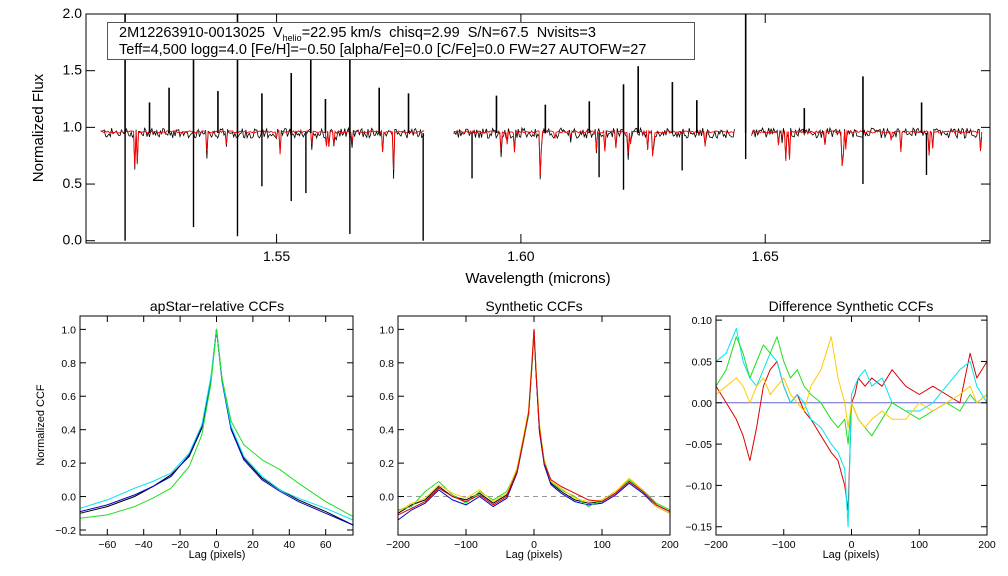  Describe the element at coordinates (534, 545) in the screenshot. I see `ccf-synthetic-x-tick-2: 0` at that location.